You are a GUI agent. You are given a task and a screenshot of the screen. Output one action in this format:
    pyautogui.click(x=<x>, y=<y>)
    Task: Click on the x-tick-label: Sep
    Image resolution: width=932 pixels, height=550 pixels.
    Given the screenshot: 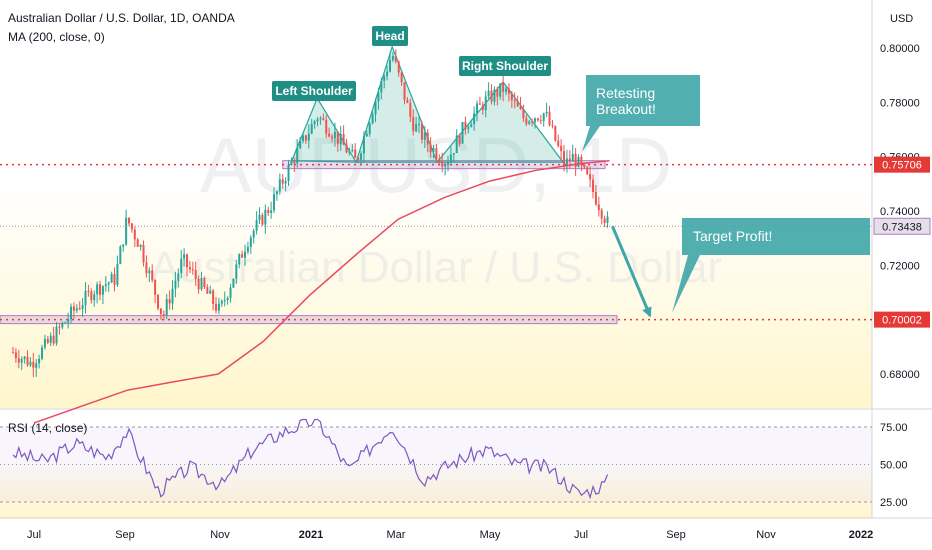 What is the action you would take?
    pyautogui.click(x=125, y=535)
    